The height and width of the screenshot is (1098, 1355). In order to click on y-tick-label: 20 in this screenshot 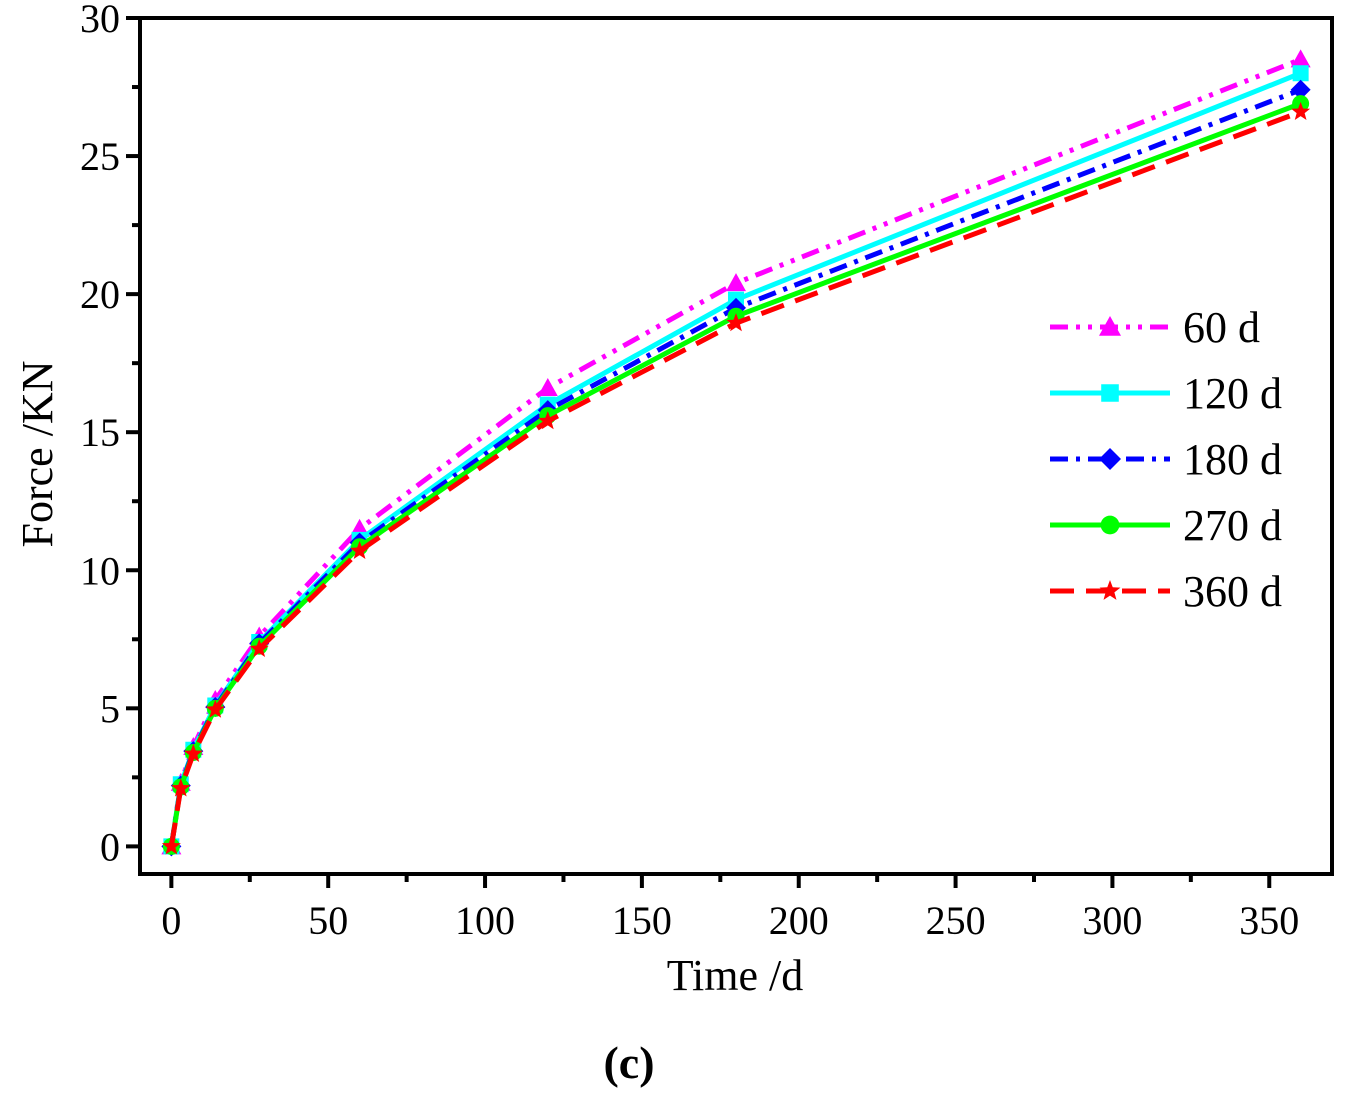, I will do `click(100, 294)`.